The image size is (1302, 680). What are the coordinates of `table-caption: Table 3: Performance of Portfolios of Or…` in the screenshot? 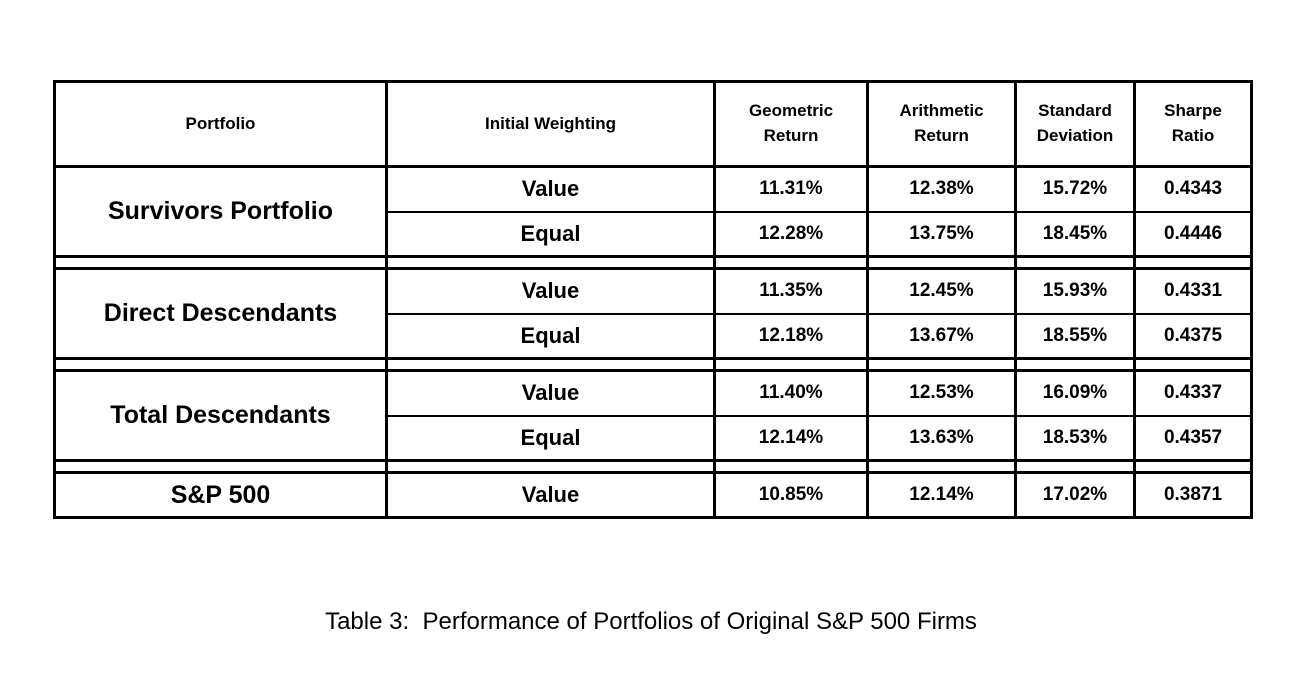 It's located at (651, 621).